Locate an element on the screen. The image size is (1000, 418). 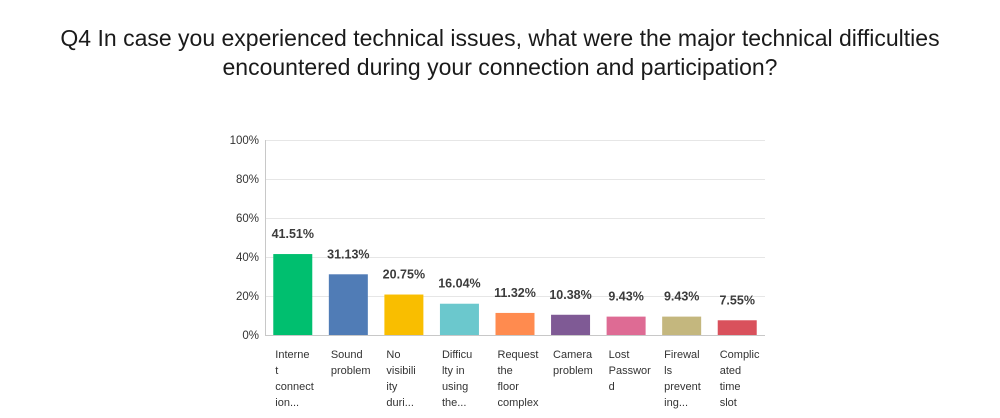
x-tick-label-line: t is located at coordinates (277, 371).